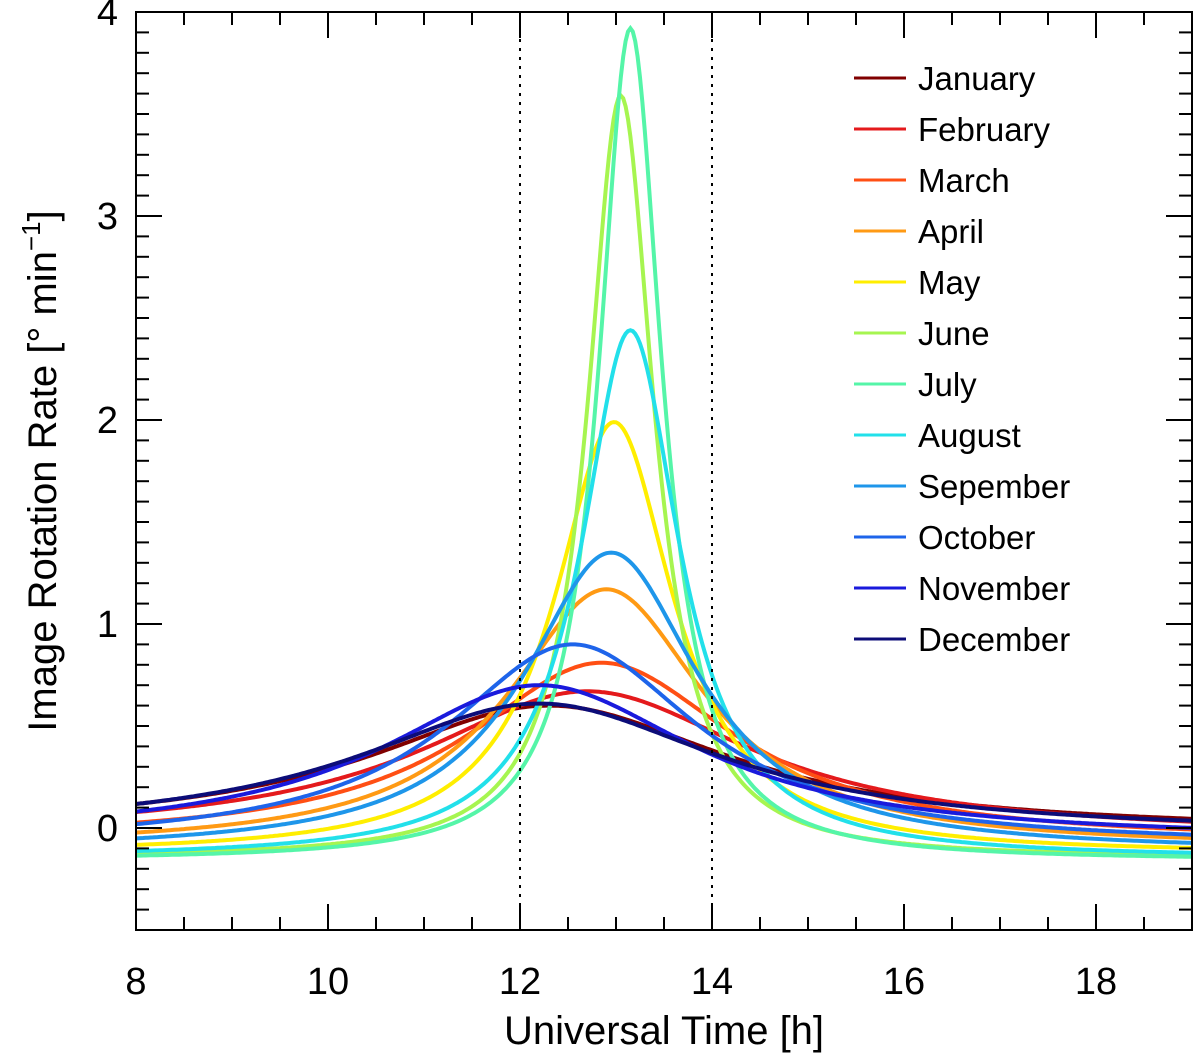 This screenshot has width=1200, height=1060. Describe the element at coordinates (43, 297) in the screenshot. I see `y-axis-label-unit: ° min` at that location.